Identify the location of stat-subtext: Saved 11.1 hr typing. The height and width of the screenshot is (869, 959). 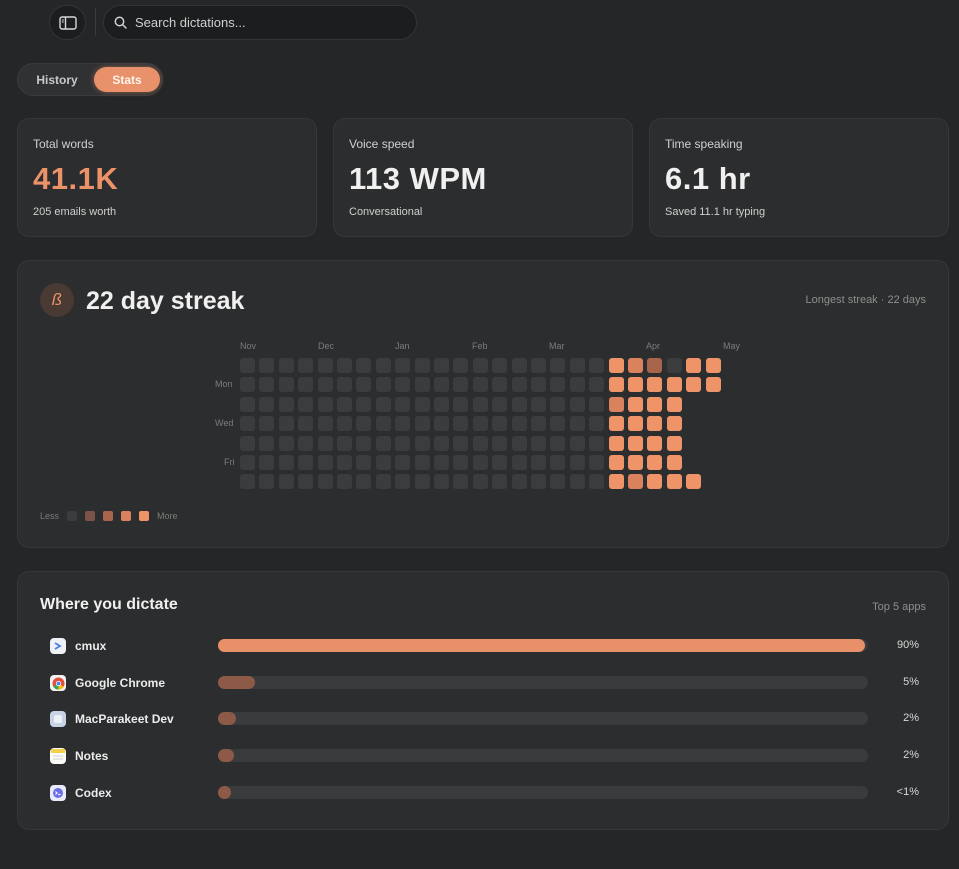
(715, 212).